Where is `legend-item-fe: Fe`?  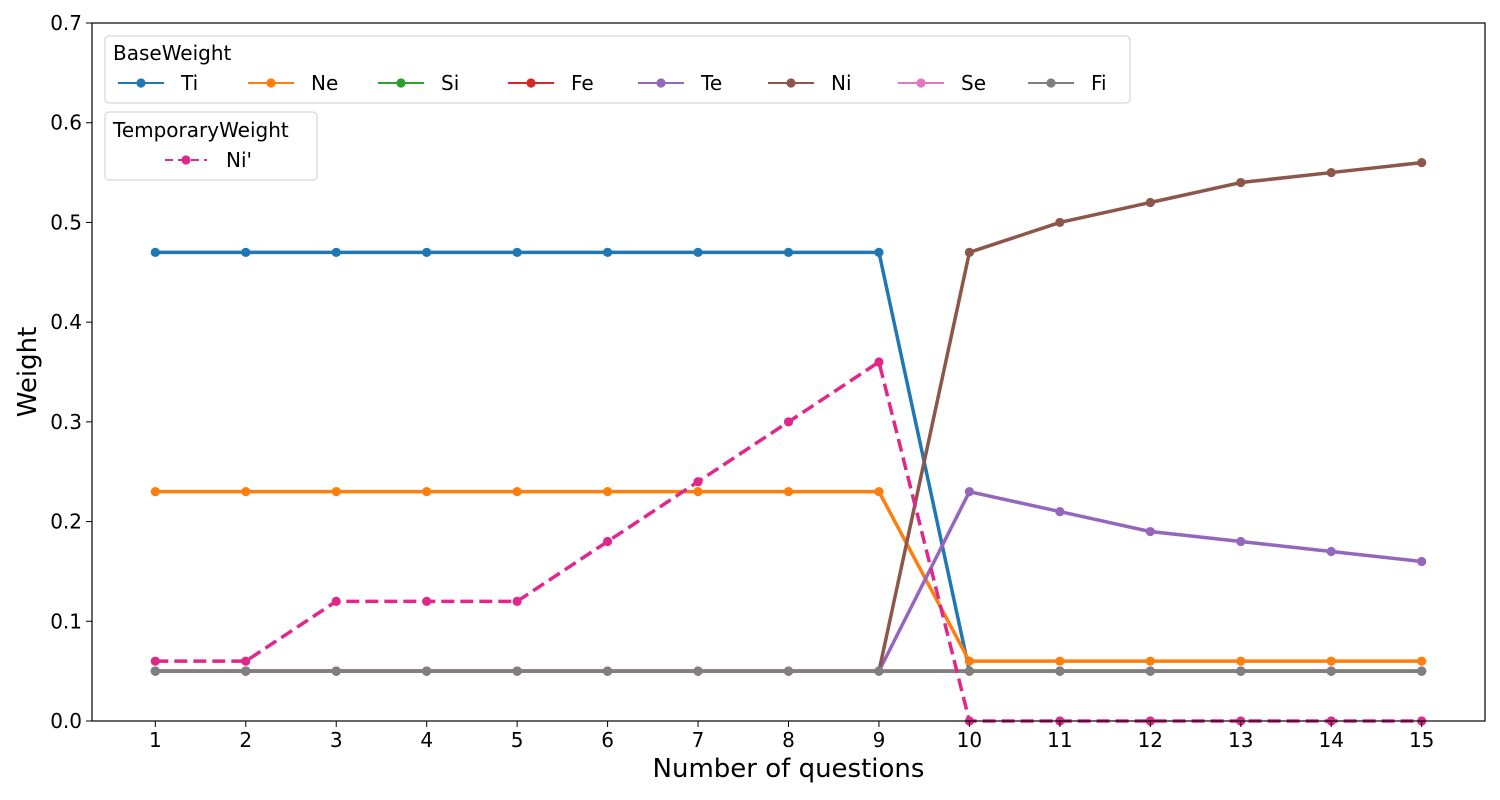
legend-item-fe: Fe is located at coordinates (551, 83).